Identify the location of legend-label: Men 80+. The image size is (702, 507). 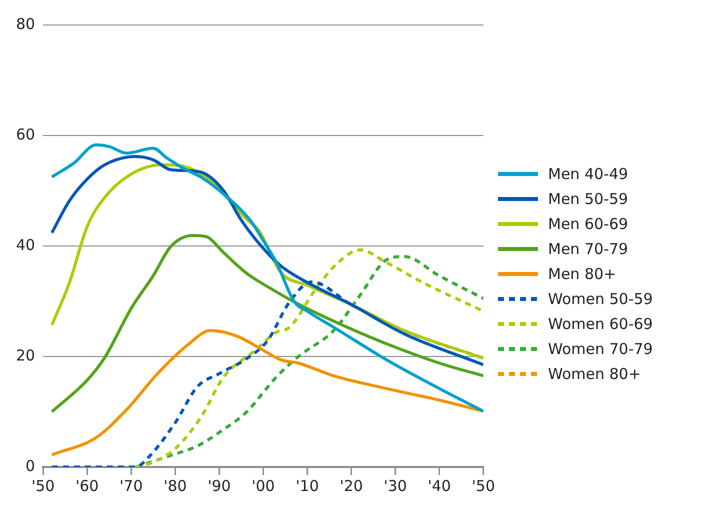
(582, 273).